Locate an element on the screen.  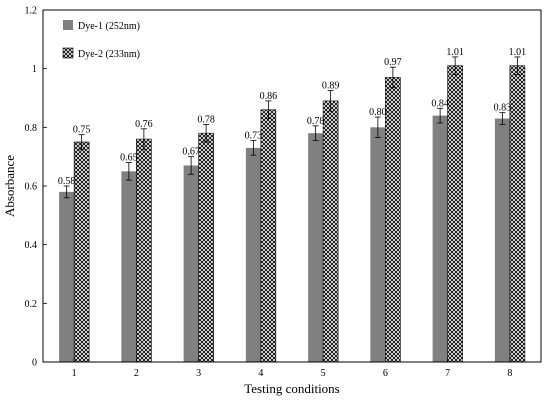
data-label-series-1-cat-1: 0.58 is located at coordinates (67, 181).